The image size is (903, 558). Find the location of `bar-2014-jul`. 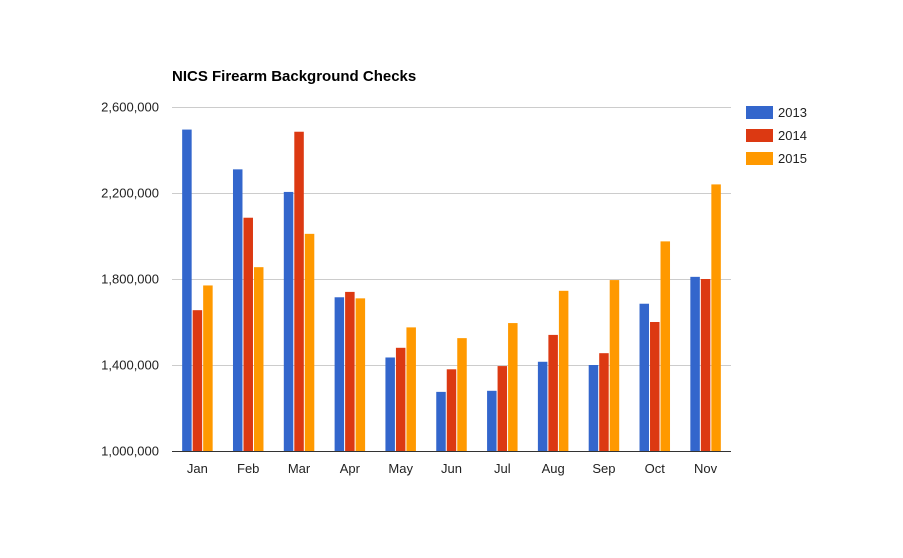

bar-2014-jul is located at coordinates (502, 408).